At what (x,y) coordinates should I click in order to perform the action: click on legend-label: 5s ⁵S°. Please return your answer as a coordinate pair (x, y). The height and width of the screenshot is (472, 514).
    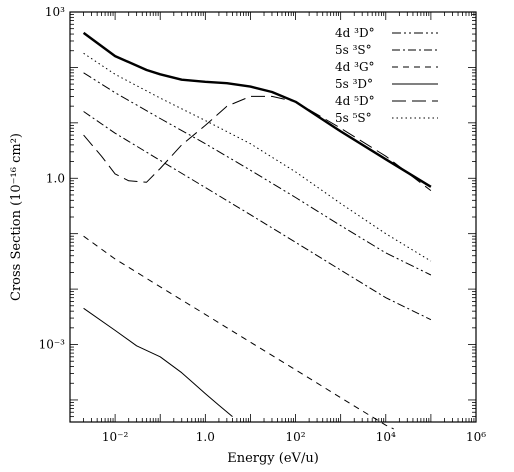
    Looking at the image, I should click on (353, 118).